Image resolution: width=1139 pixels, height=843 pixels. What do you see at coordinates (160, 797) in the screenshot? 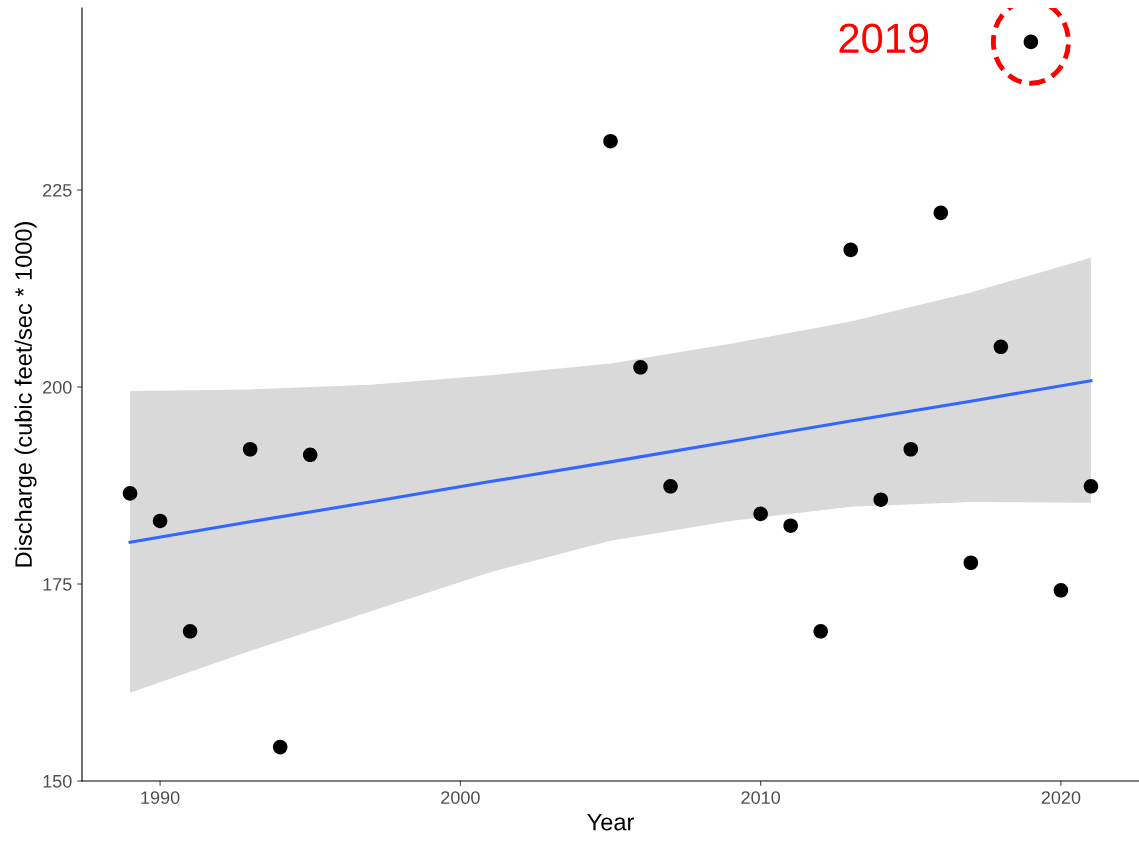
I see `x-tick-label: 1990` at bounding box center [160, 797].